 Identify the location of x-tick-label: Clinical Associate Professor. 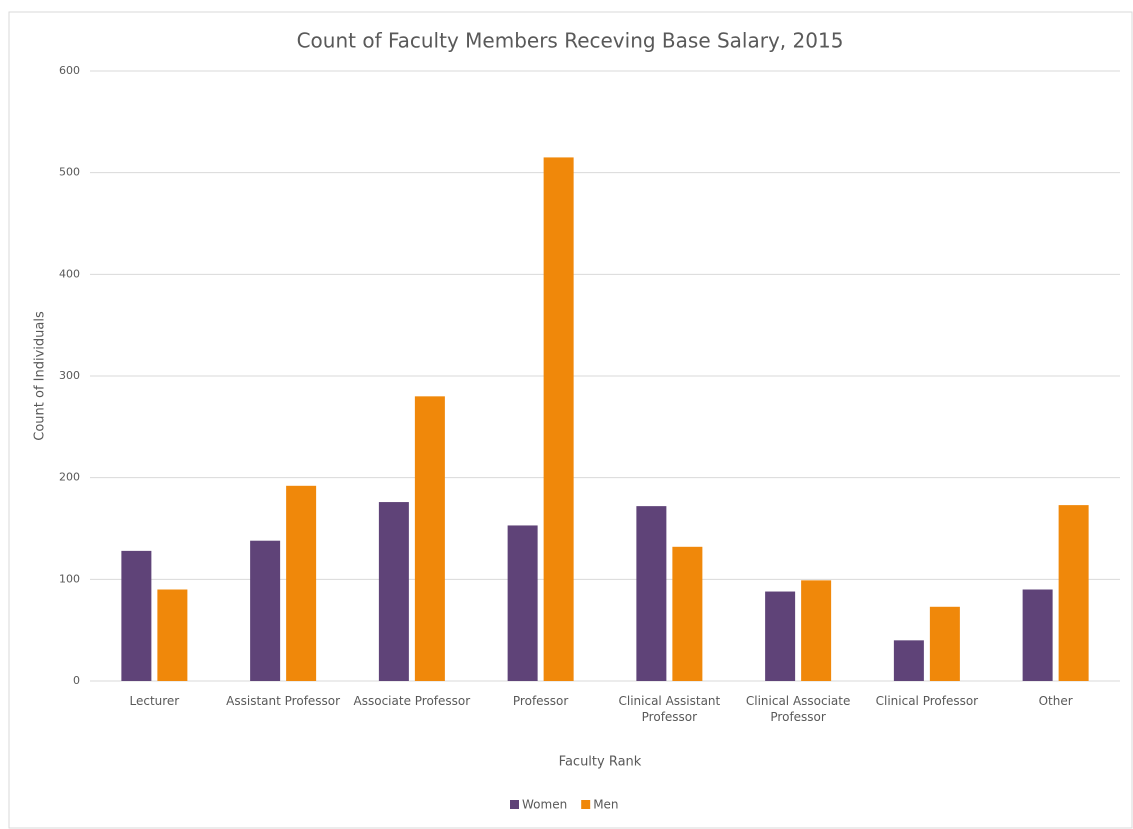
(798, 709).